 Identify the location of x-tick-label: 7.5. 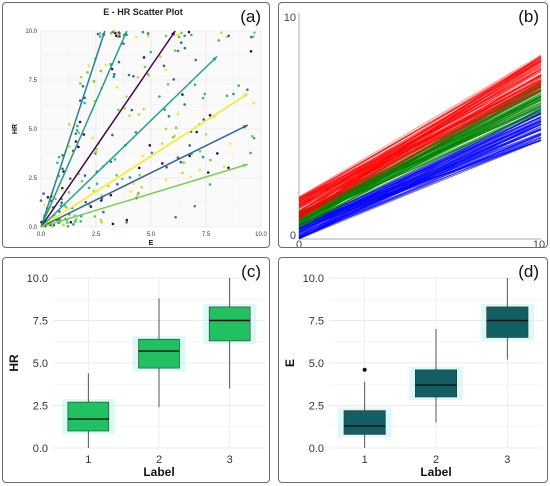
(206, 235).